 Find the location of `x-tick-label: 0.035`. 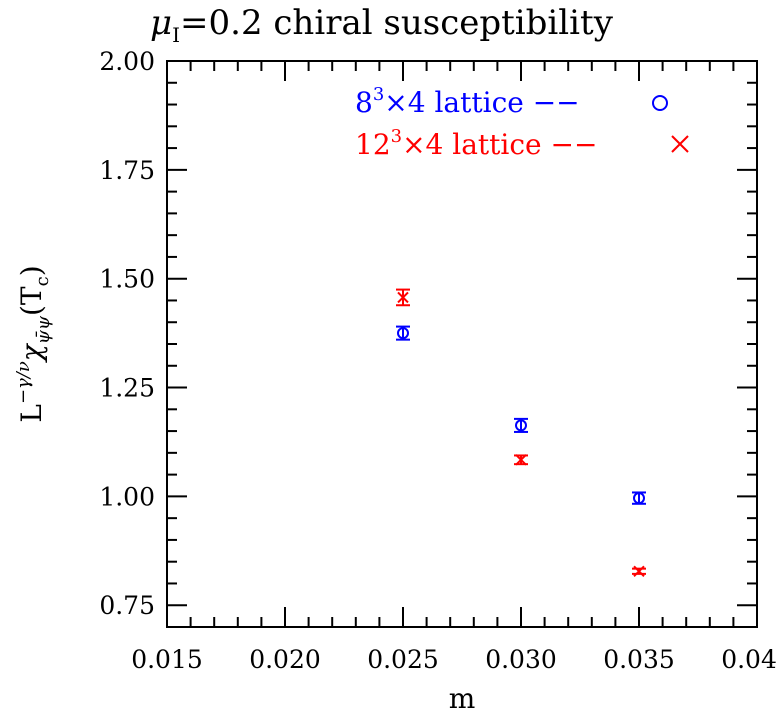

x-tick-label: 0.035 is located at coordinates (639, 659).